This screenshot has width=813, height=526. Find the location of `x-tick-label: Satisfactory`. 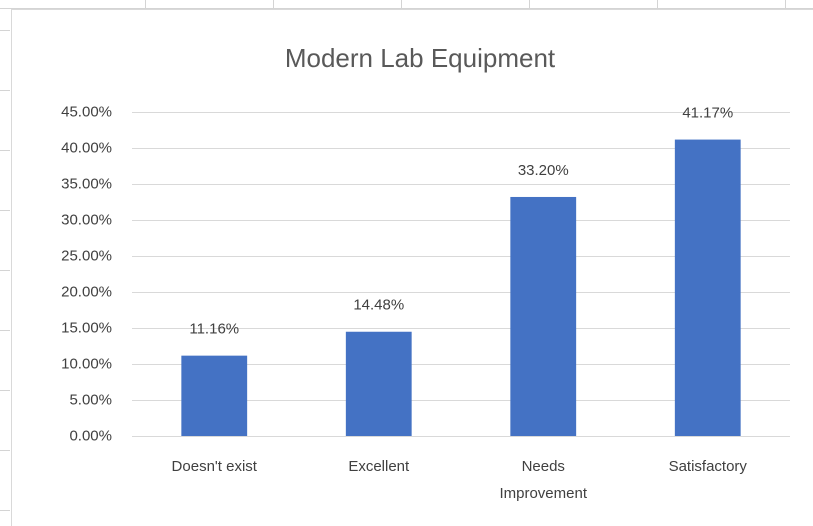

x-tick-label: Satisfactory is located at coordinates (707, 466).